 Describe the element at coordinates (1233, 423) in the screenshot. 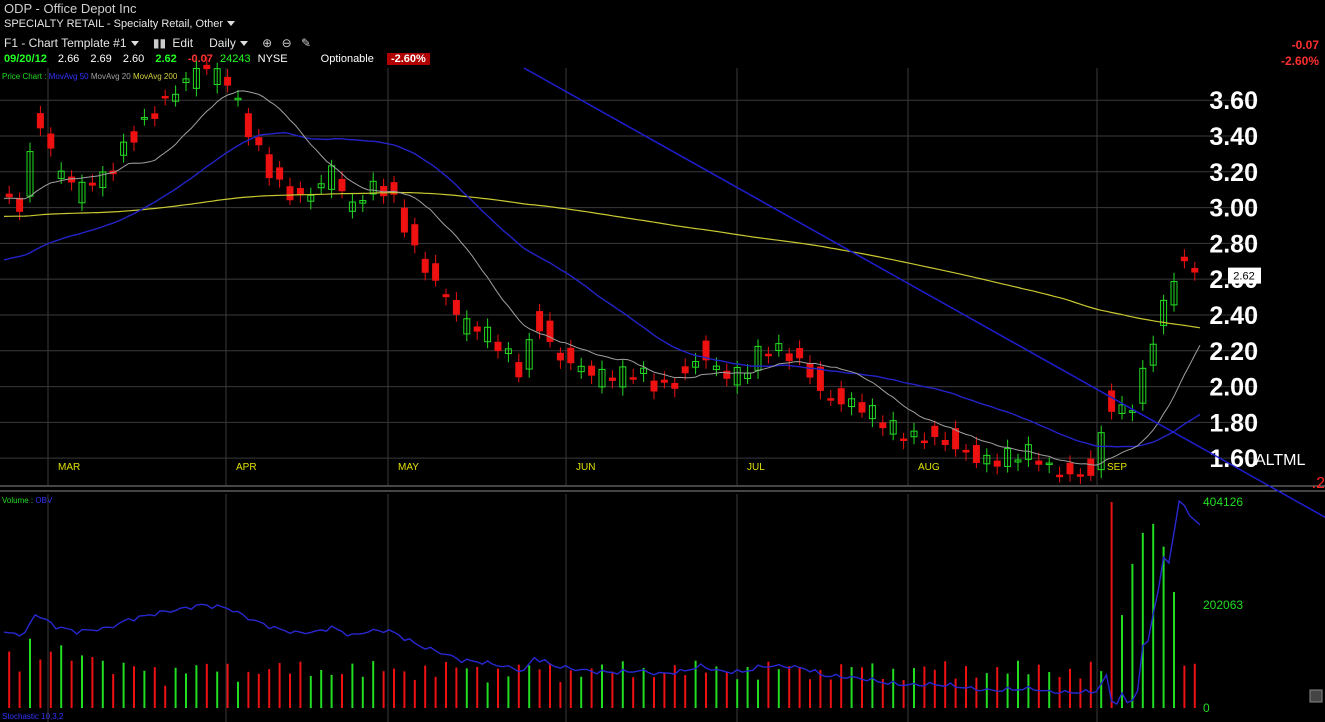

I see `price-tick-label: 1.80` at that location.